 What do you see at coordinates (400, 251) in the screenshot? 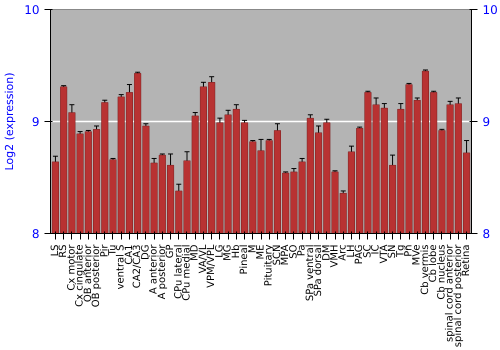
I see `x-tick-label: Tg` at bounding box center [400, 251].